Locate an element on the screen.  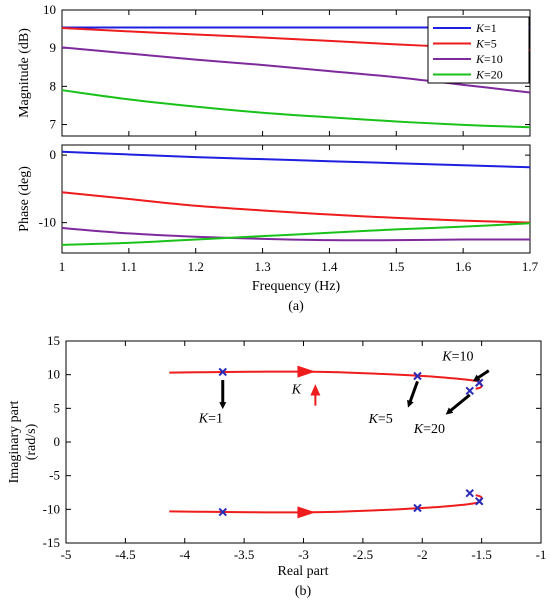
phase-y-tick-label: -10 is located at coordinates (47, 222).